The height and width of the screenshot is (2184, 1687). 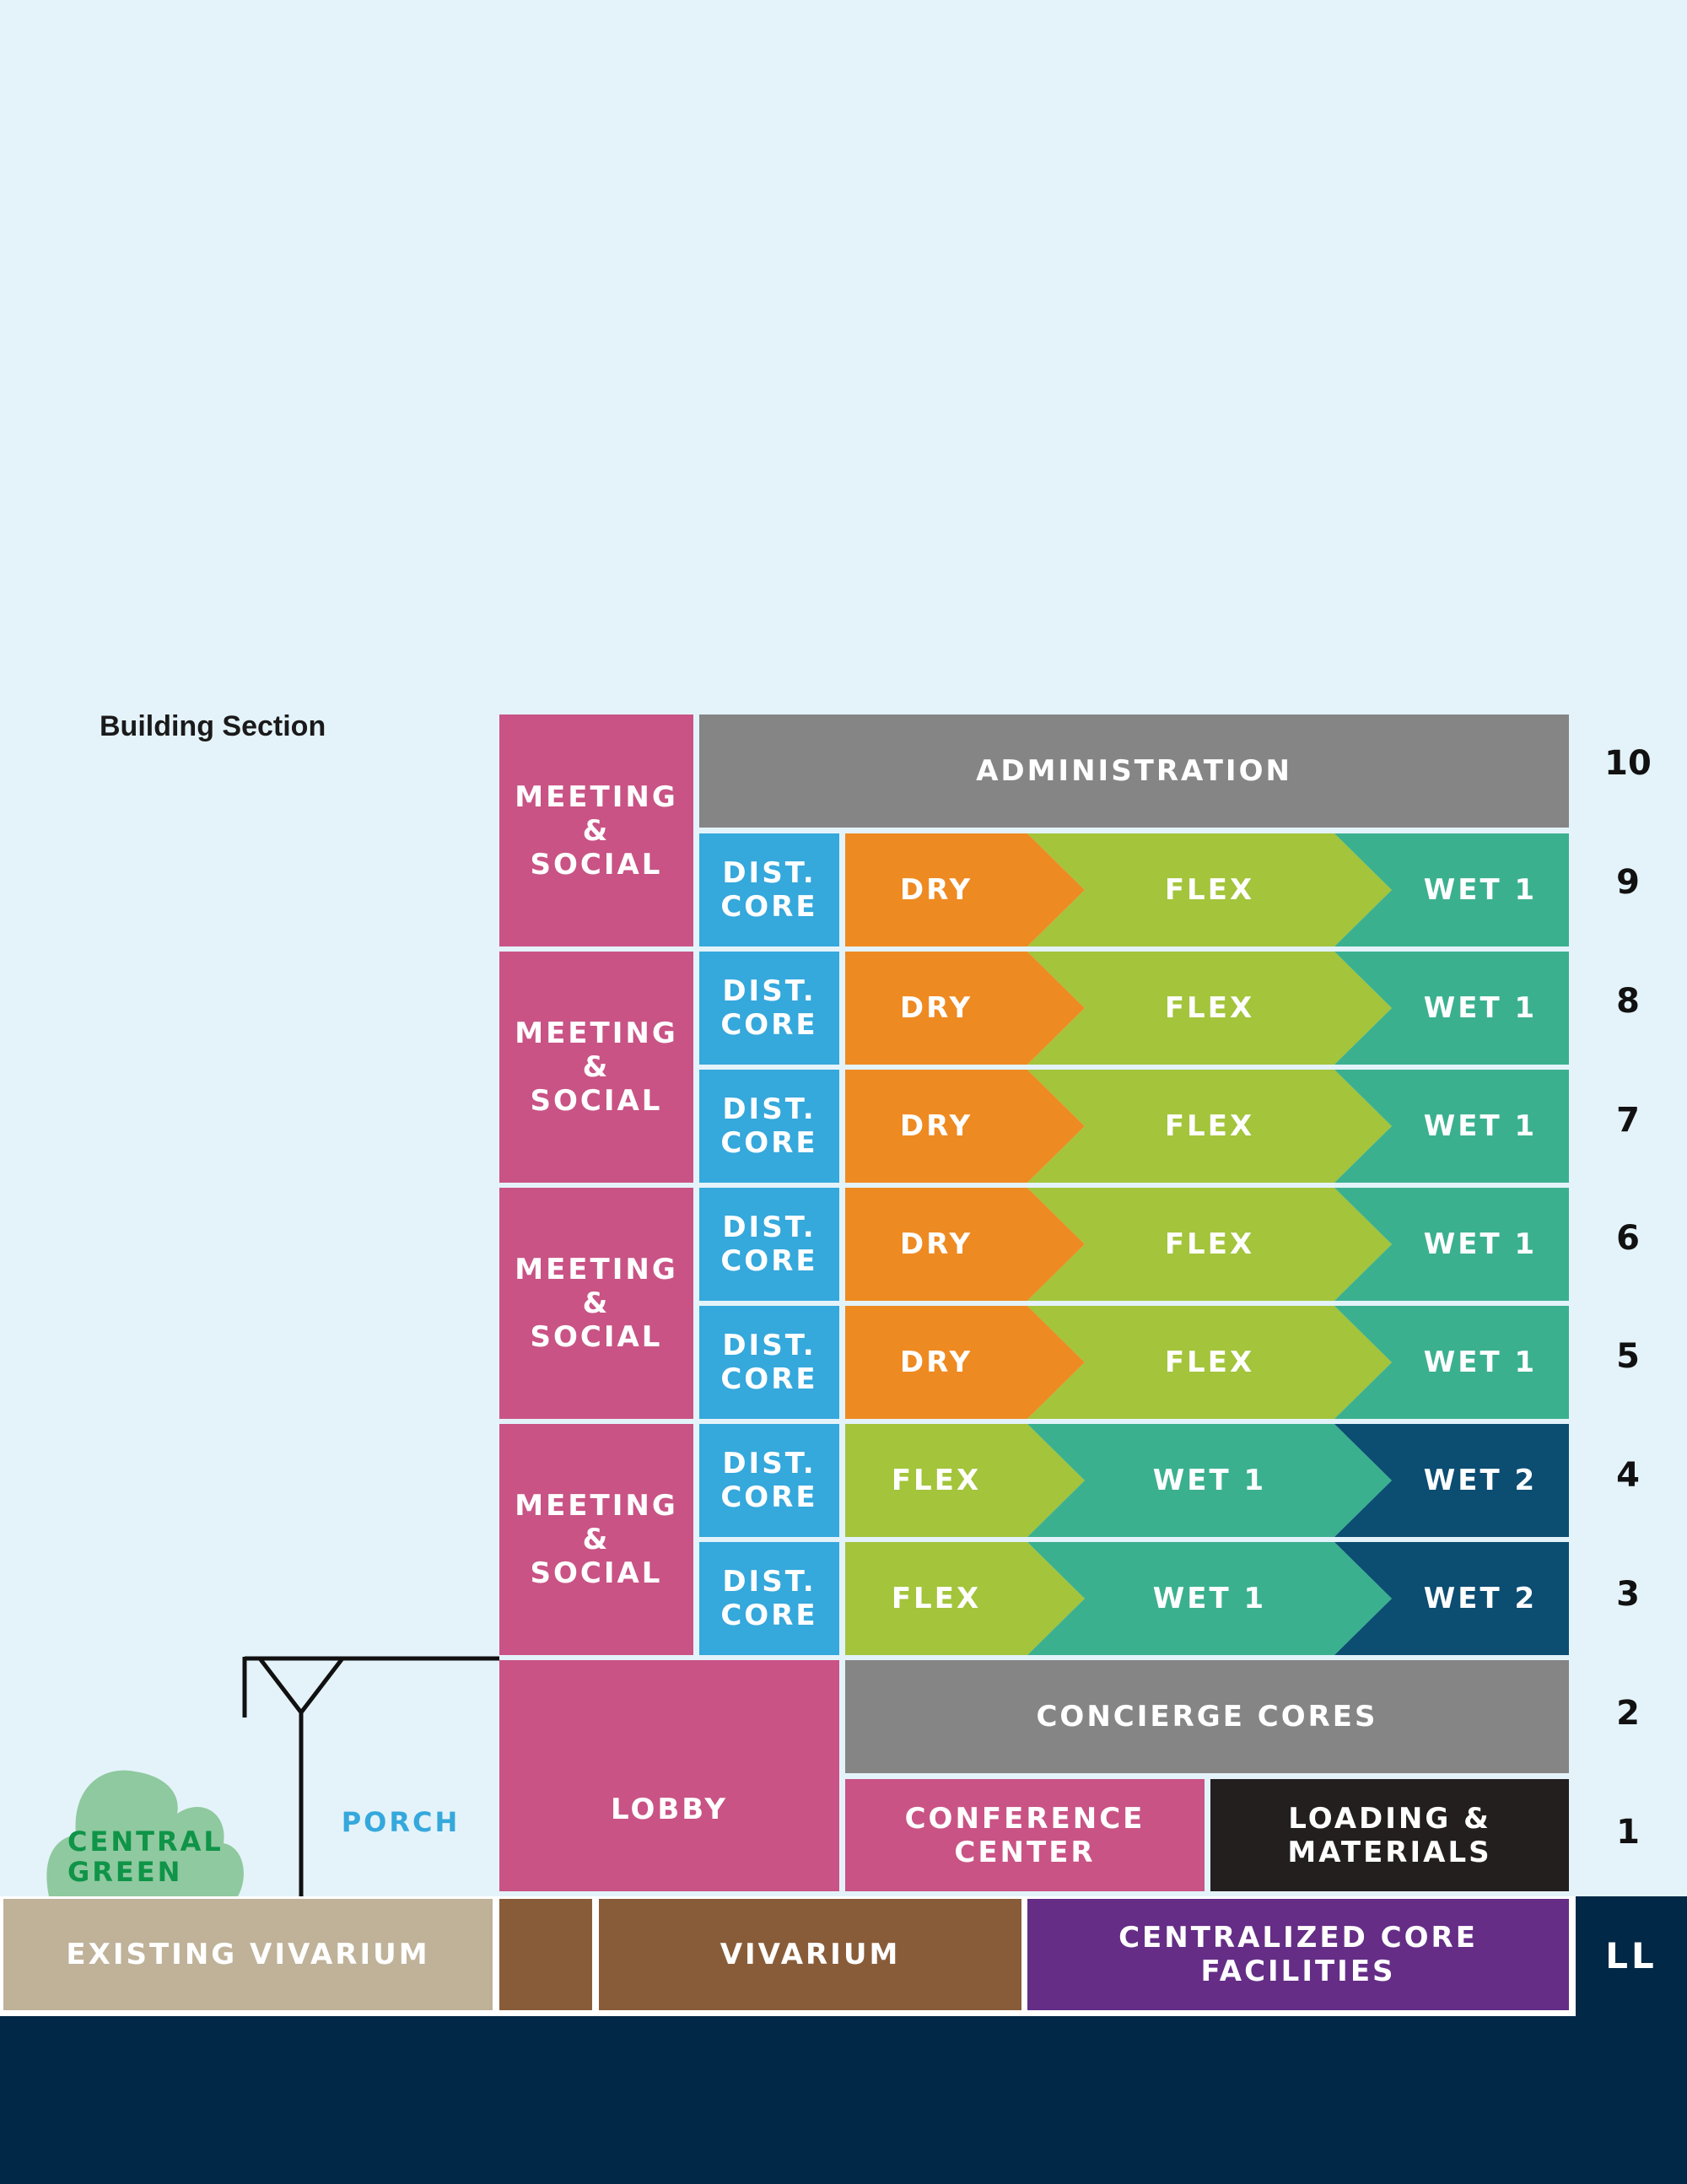 I want to click on vivarium-small-block, so click(x=545, y=1954).